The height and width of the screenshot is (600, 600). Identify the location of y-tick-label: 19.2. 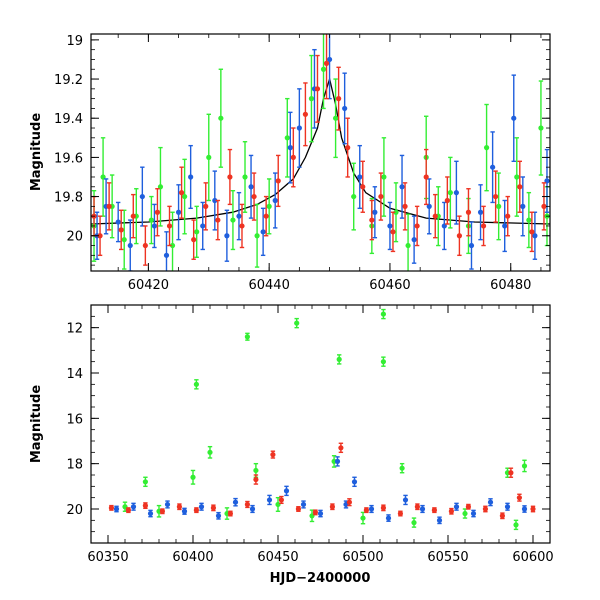
(68, 80).